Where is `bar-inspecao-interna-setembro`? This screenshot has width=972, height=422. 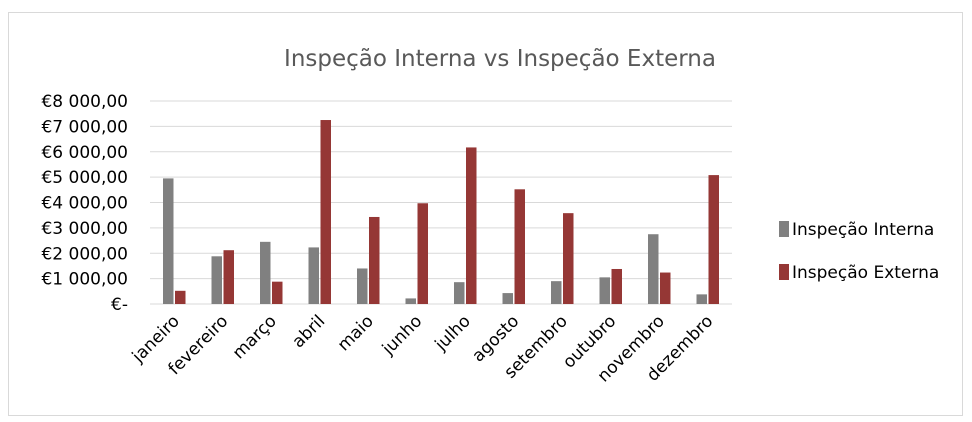 bar-inspecao-interna-setembro is located at coordinates (556, 292).